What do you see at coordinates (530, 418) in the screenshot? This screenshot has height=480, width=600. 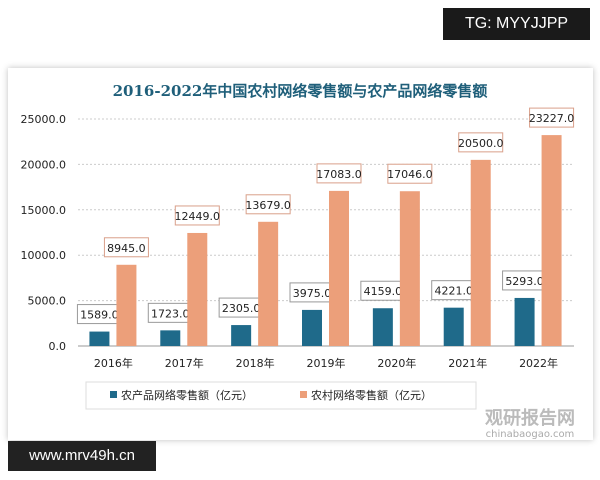 I see `watermark-logo: 观研报告网` at bounding box center [530, 418].